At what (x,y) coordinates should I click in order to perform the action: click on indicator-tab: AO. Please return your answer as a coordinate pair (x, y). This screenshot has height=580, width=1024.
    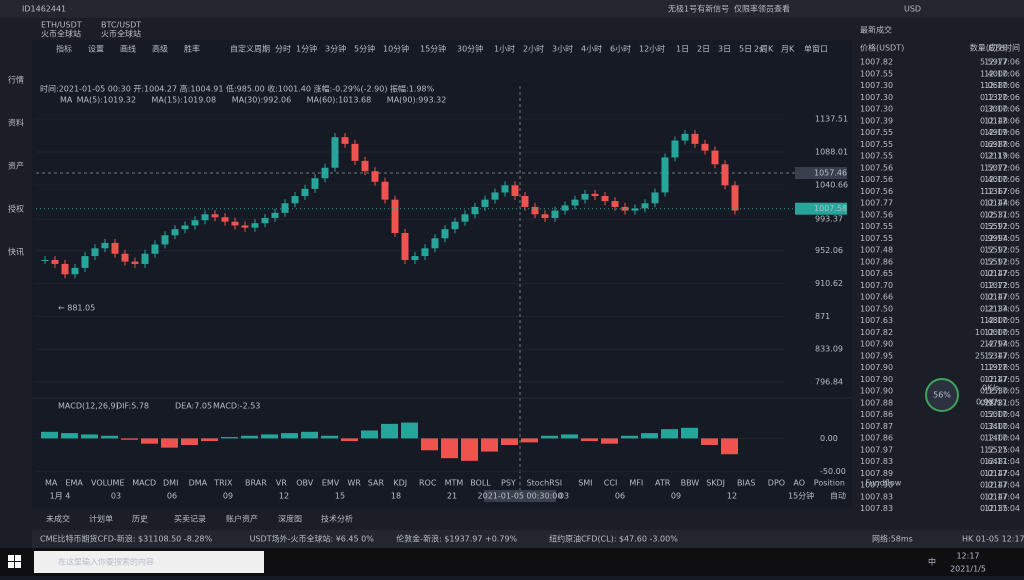
    Looking at the image, I should click on (799, 483).